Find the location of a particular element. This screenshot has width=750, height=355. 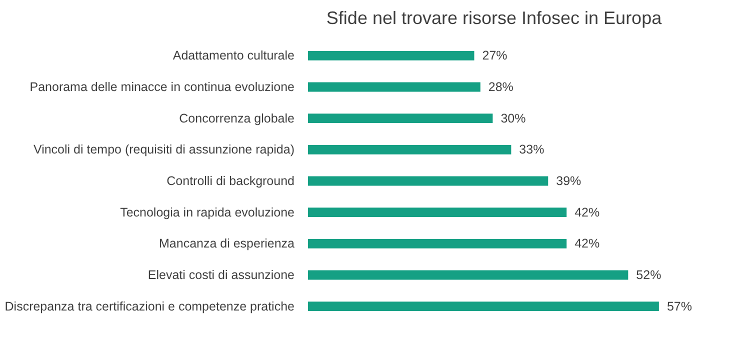

data-label: 39% is located at coordinates (569, 181).